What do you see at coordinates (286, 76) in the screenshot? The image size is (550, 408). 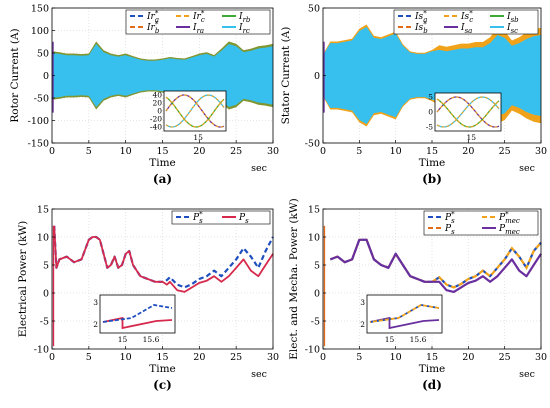 I see `y-axis-label: Stator Current (A)` at bounding box center [286, 76].